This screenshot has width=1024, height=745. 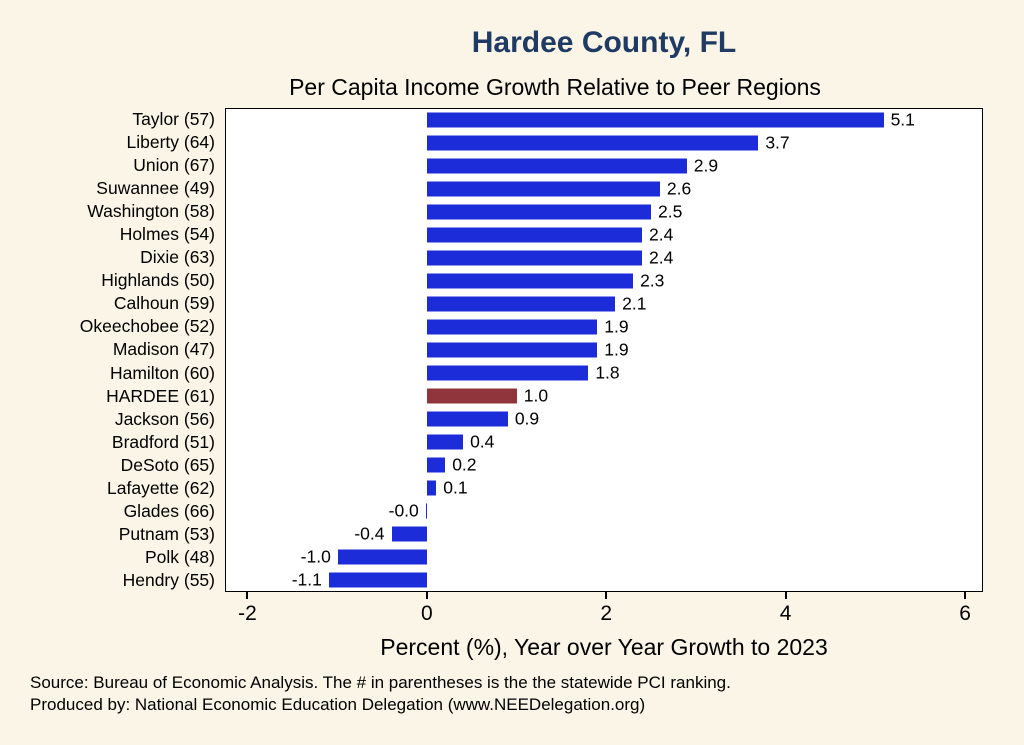 What do you see at coordinates (426, 613) in the screenshot?
I see `x-tick-label: 0` at bounding box center [426, 613].